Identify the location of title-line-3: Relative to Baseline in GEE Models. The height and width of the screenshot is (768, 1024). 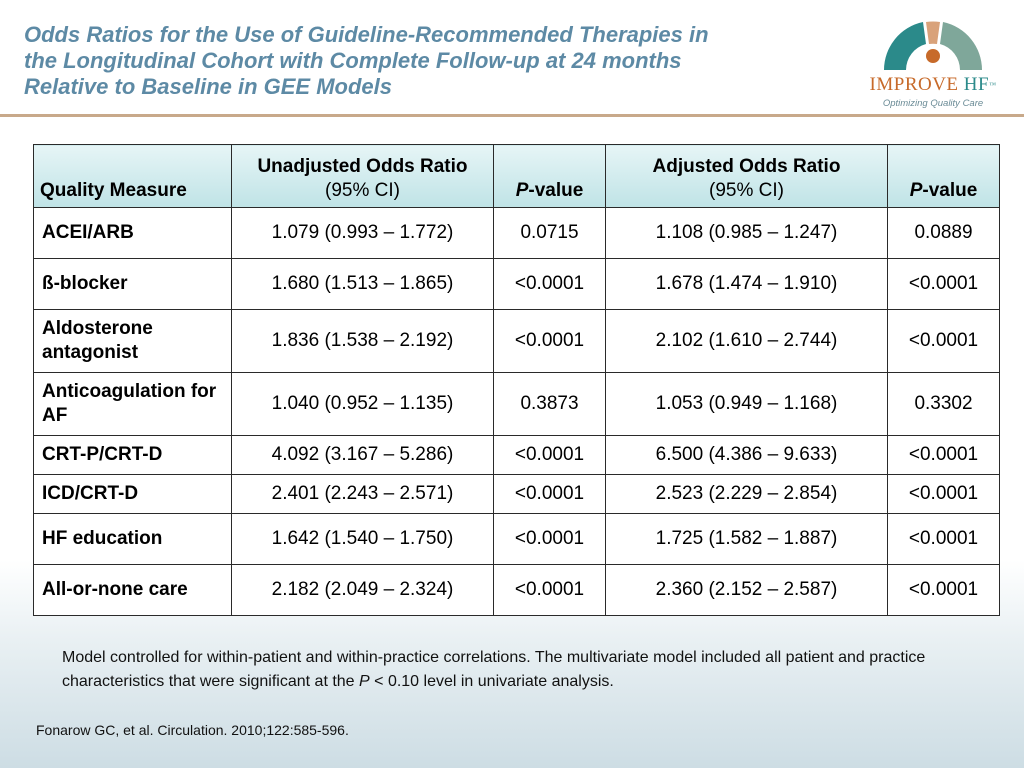
(208, 86).